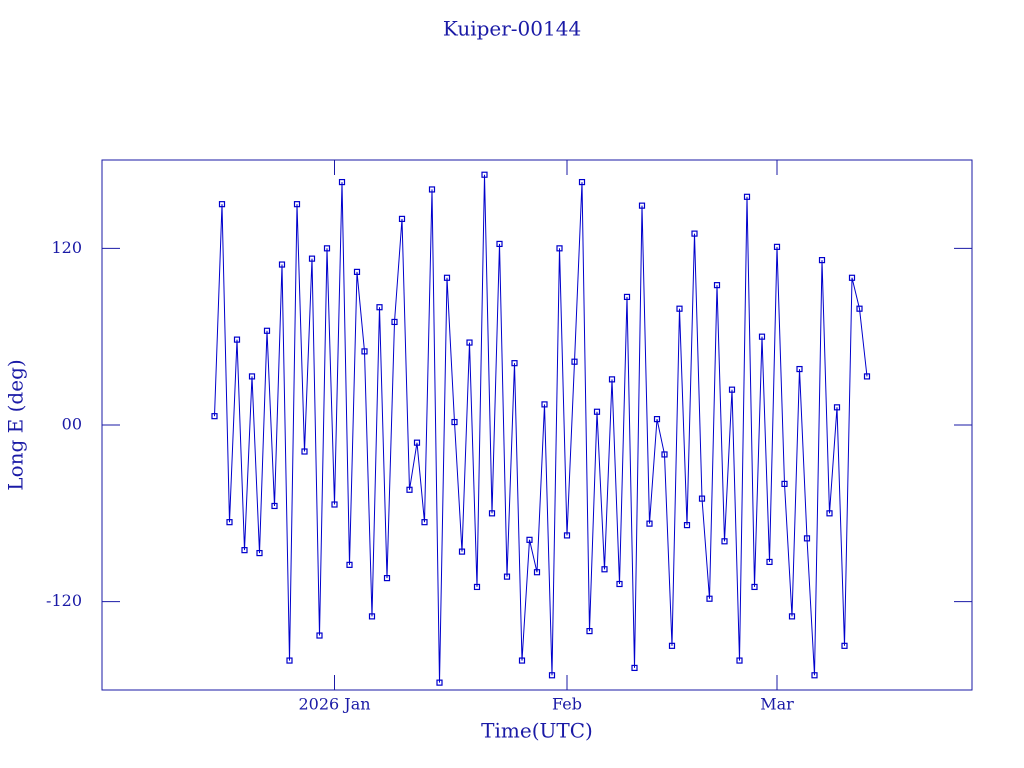 This screenshot has height=768, width=1024. Describe the element at coordinates (777, 704) in the screenshot. I see `x-tick-label: Mar` at that location.